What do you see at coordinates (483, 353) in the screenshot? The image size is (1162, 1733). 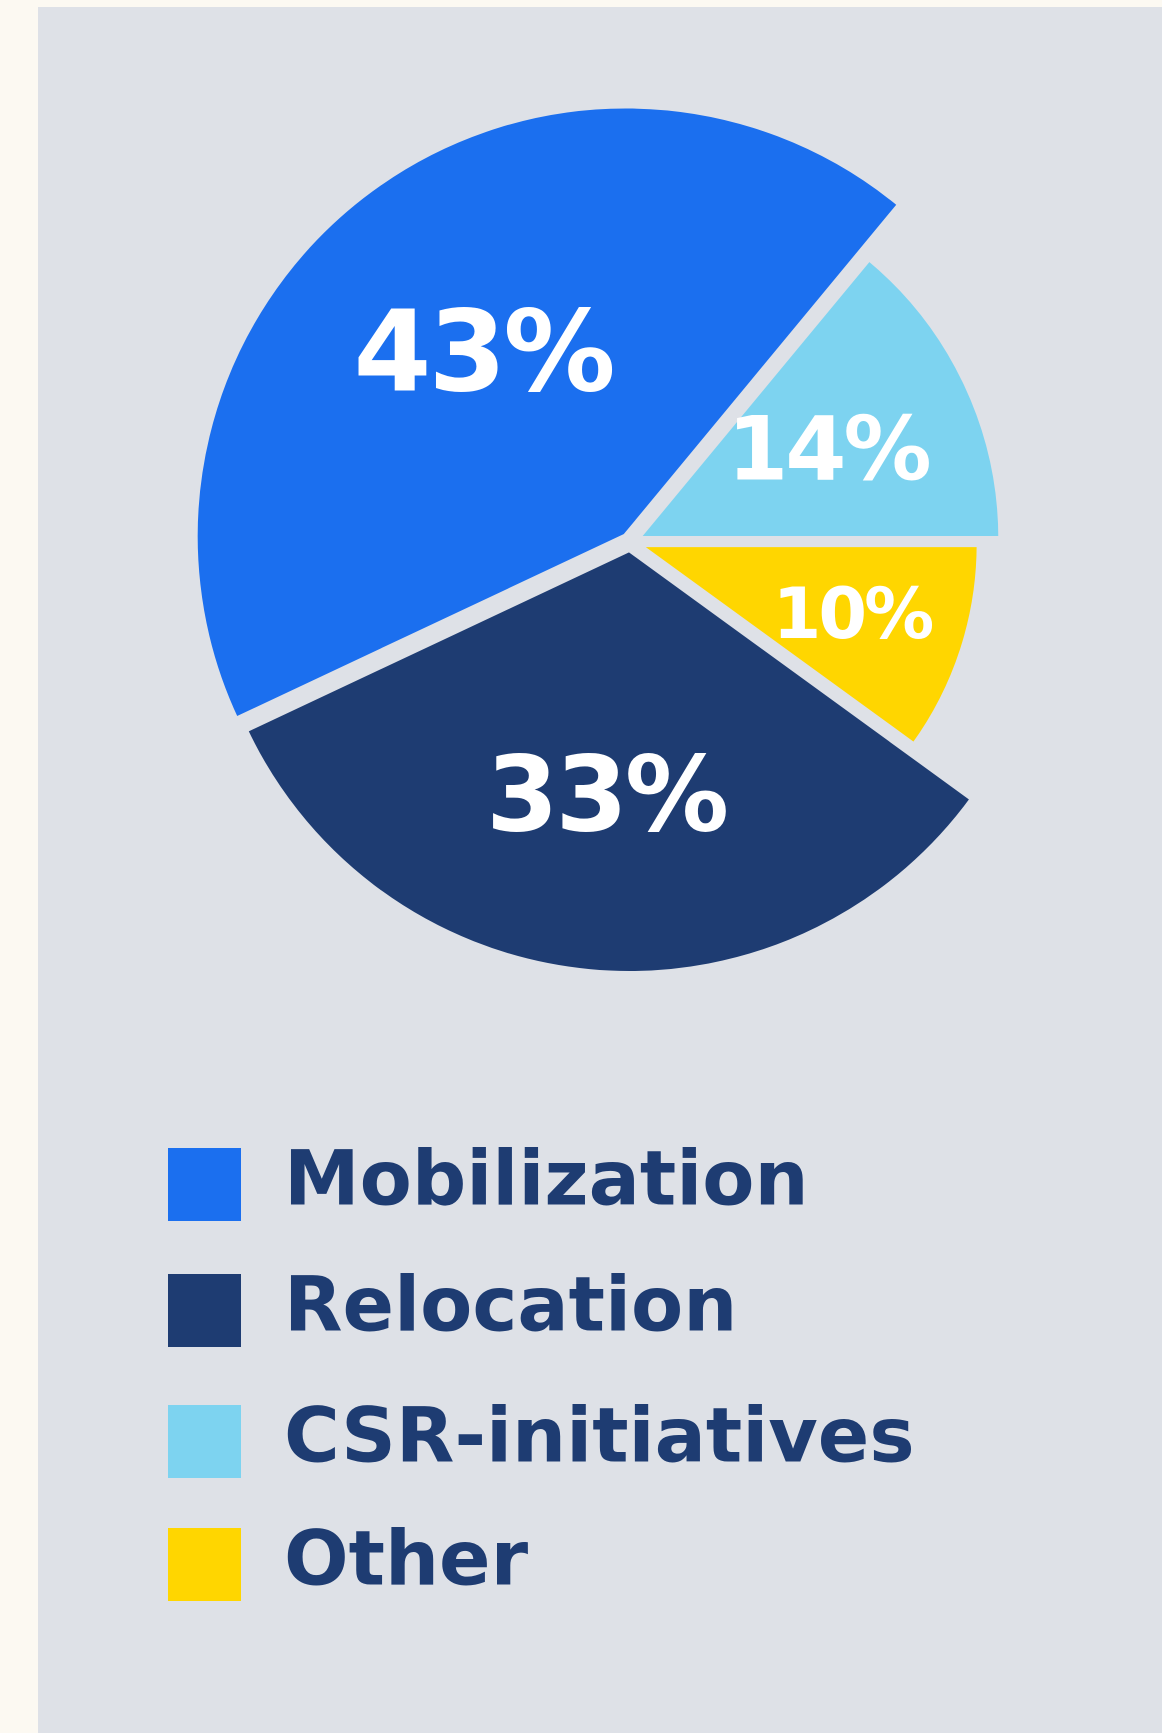 I see `slice-label: 43%` at bounding box center [483, 353].